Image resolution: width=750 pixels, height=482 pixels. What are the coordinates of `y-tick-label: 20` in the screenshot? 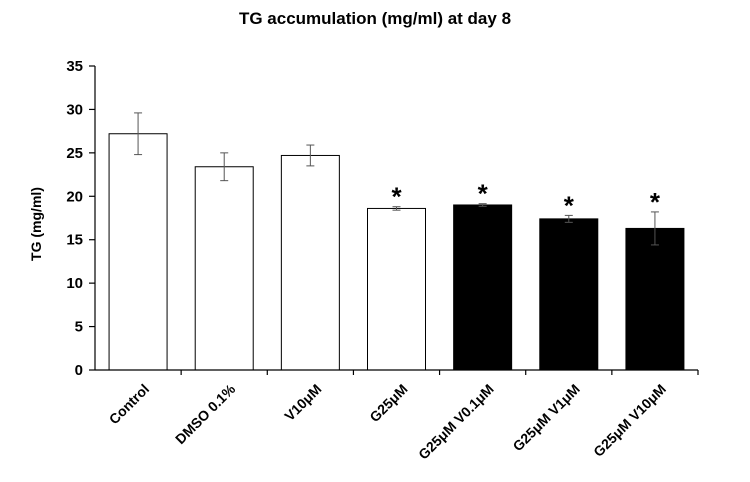 It's located at (74, 196).